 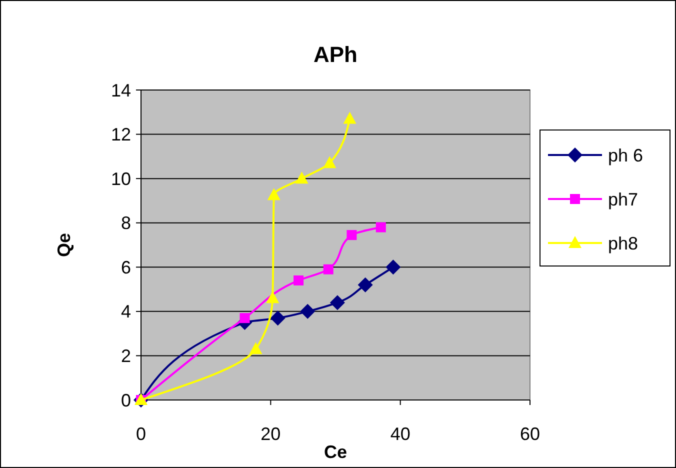 I want to click on y-tick-label: 2, so click(x=125, y=356).